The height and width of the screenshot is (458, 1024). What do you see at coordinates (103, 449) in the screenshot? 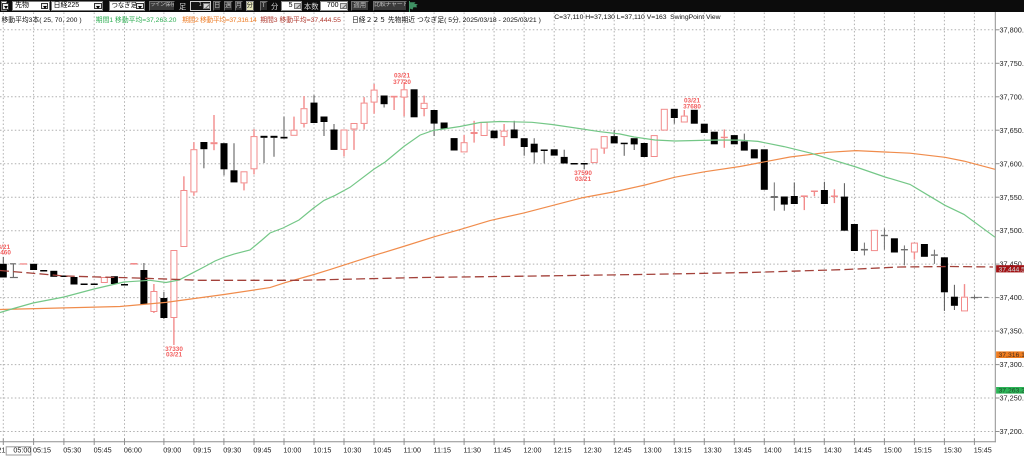
I see `svg-text: 05:45` at bounding box center [103, 449].